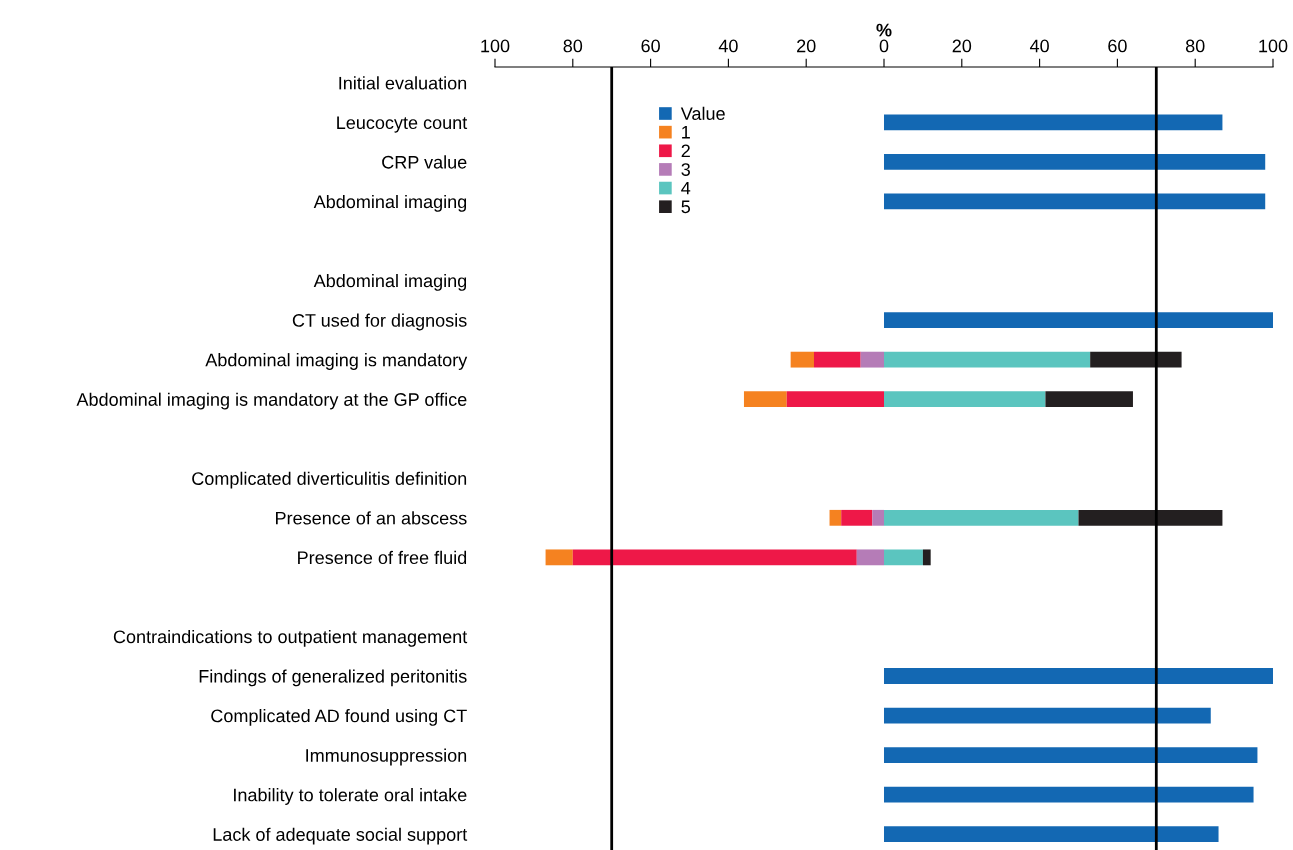 The width and height of the screenshot is (1293, 850). I want to click on y-tick-label: Presence of an abscess, so click(371, 518).